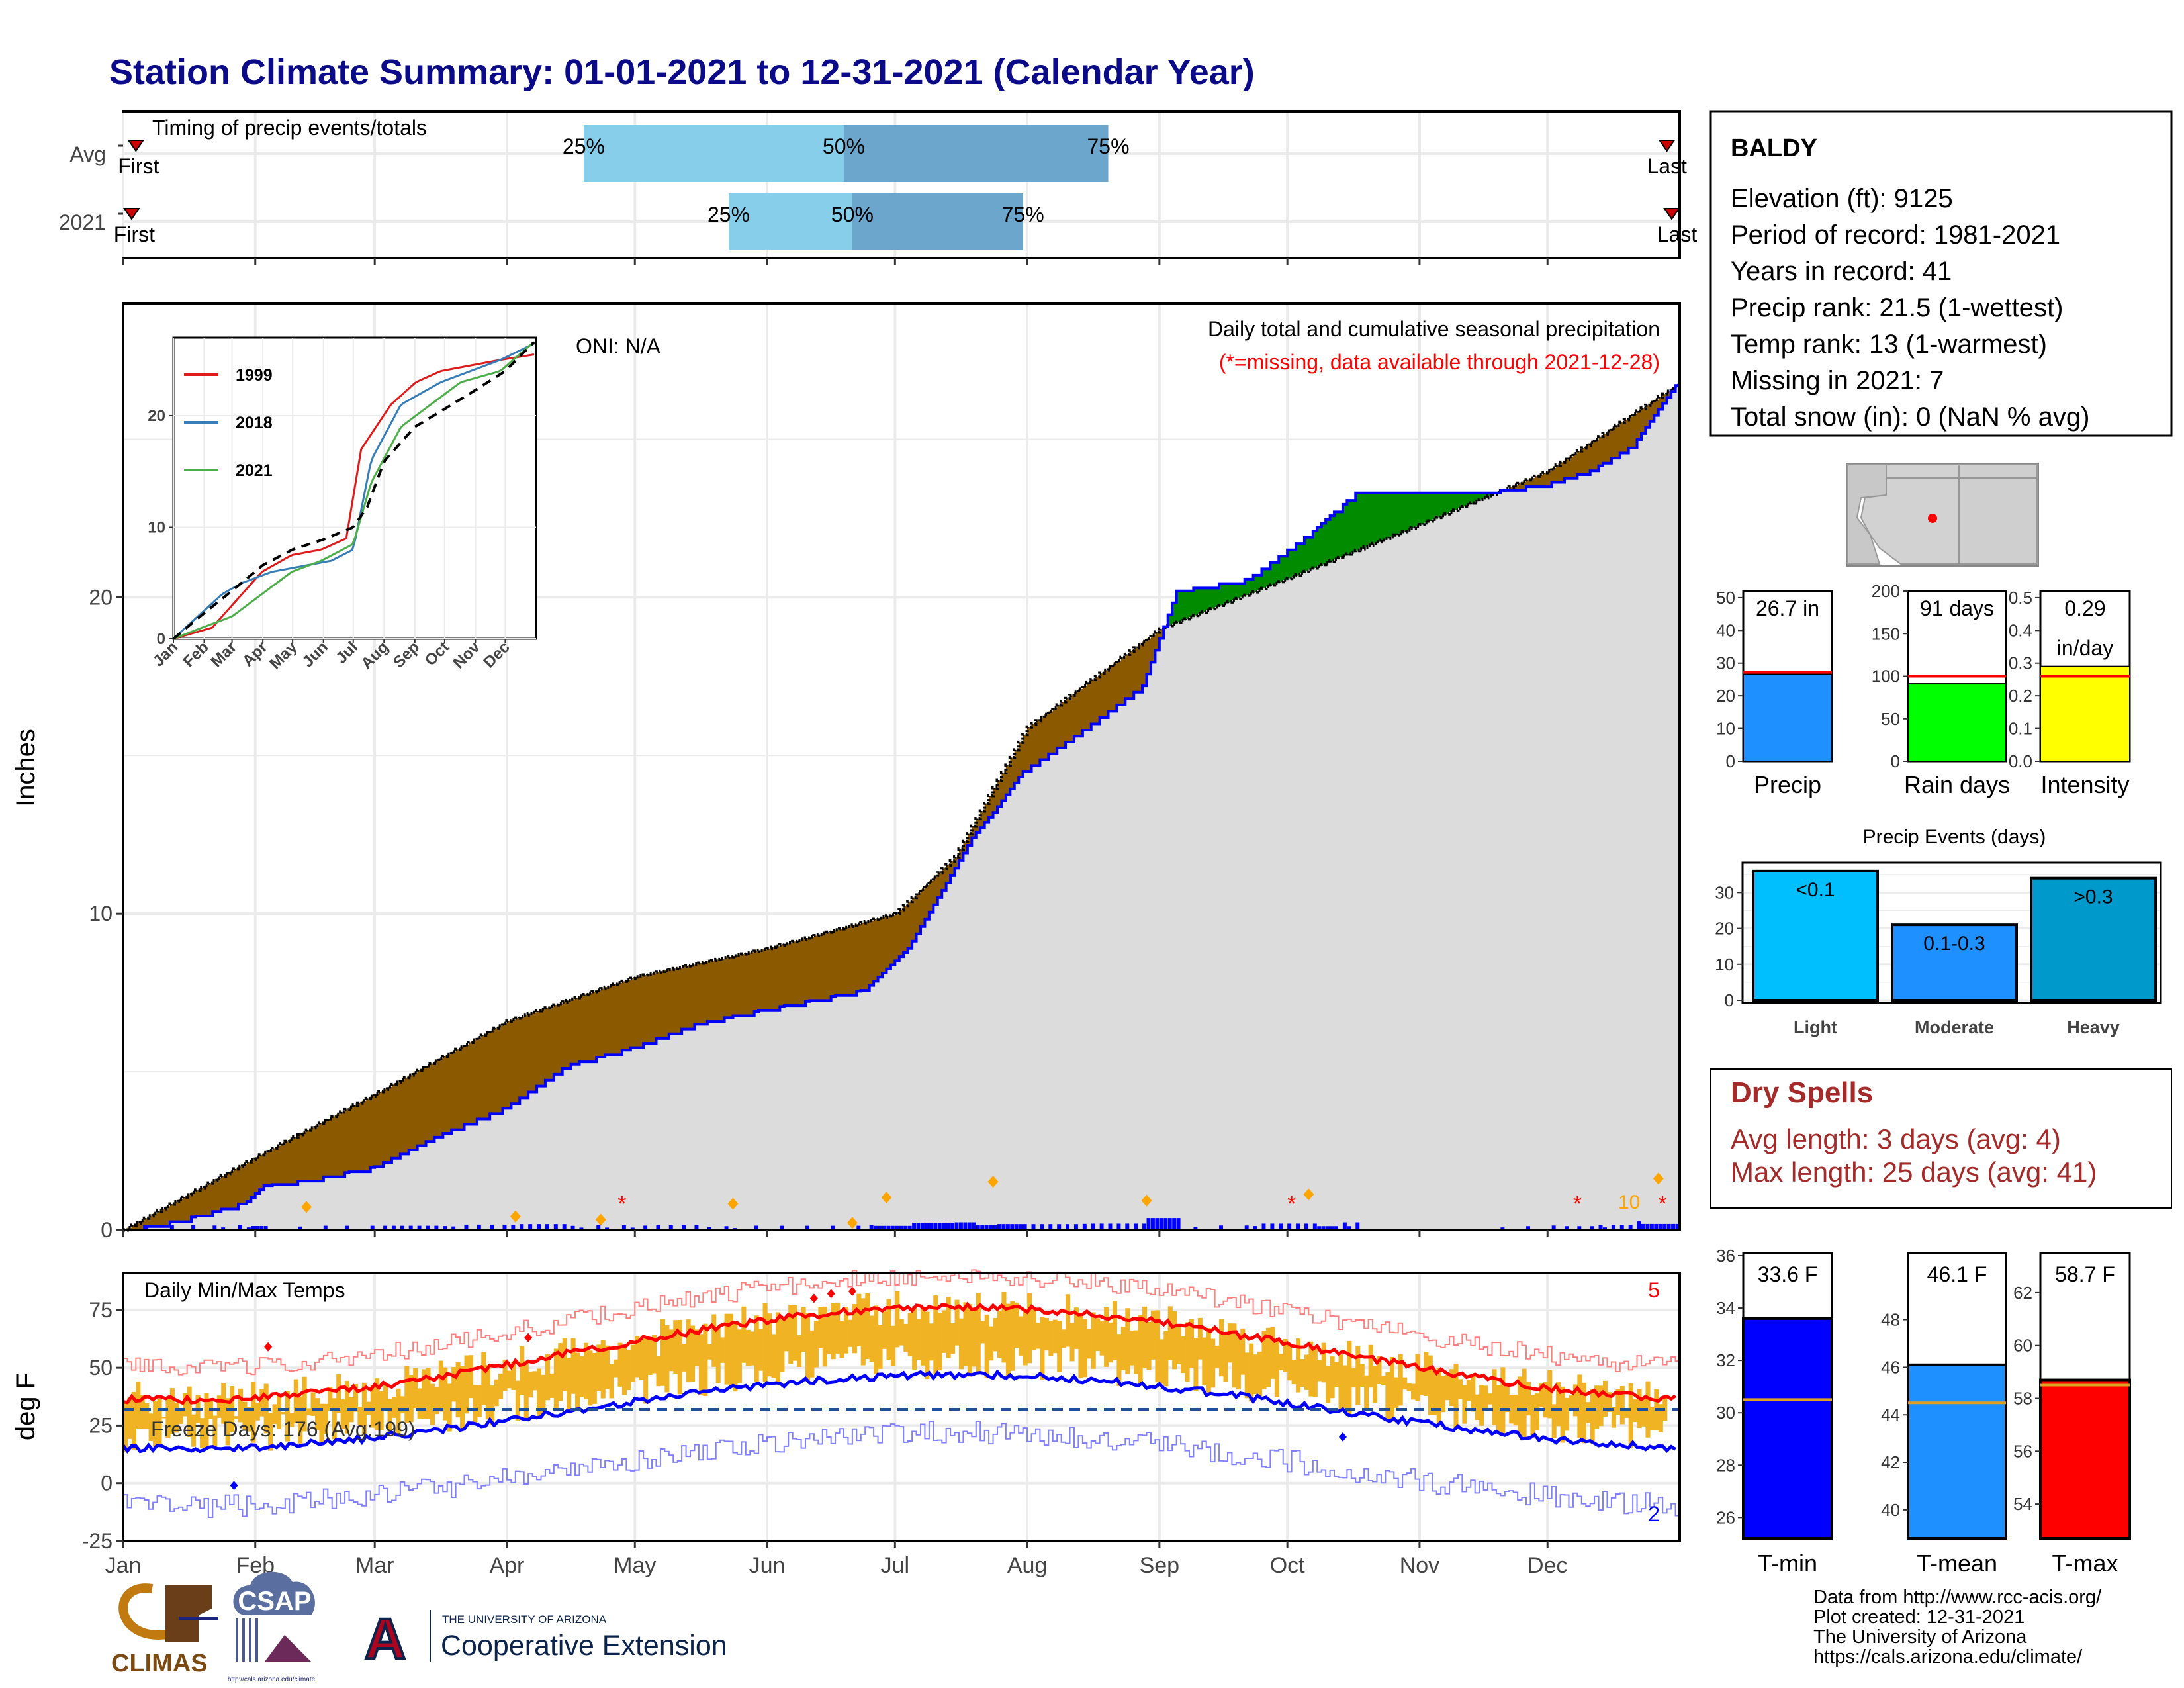 This screenshot has width=2184, height=1688. I want to click on temp-summary-tick-label: 56, so click(2022, 1451).